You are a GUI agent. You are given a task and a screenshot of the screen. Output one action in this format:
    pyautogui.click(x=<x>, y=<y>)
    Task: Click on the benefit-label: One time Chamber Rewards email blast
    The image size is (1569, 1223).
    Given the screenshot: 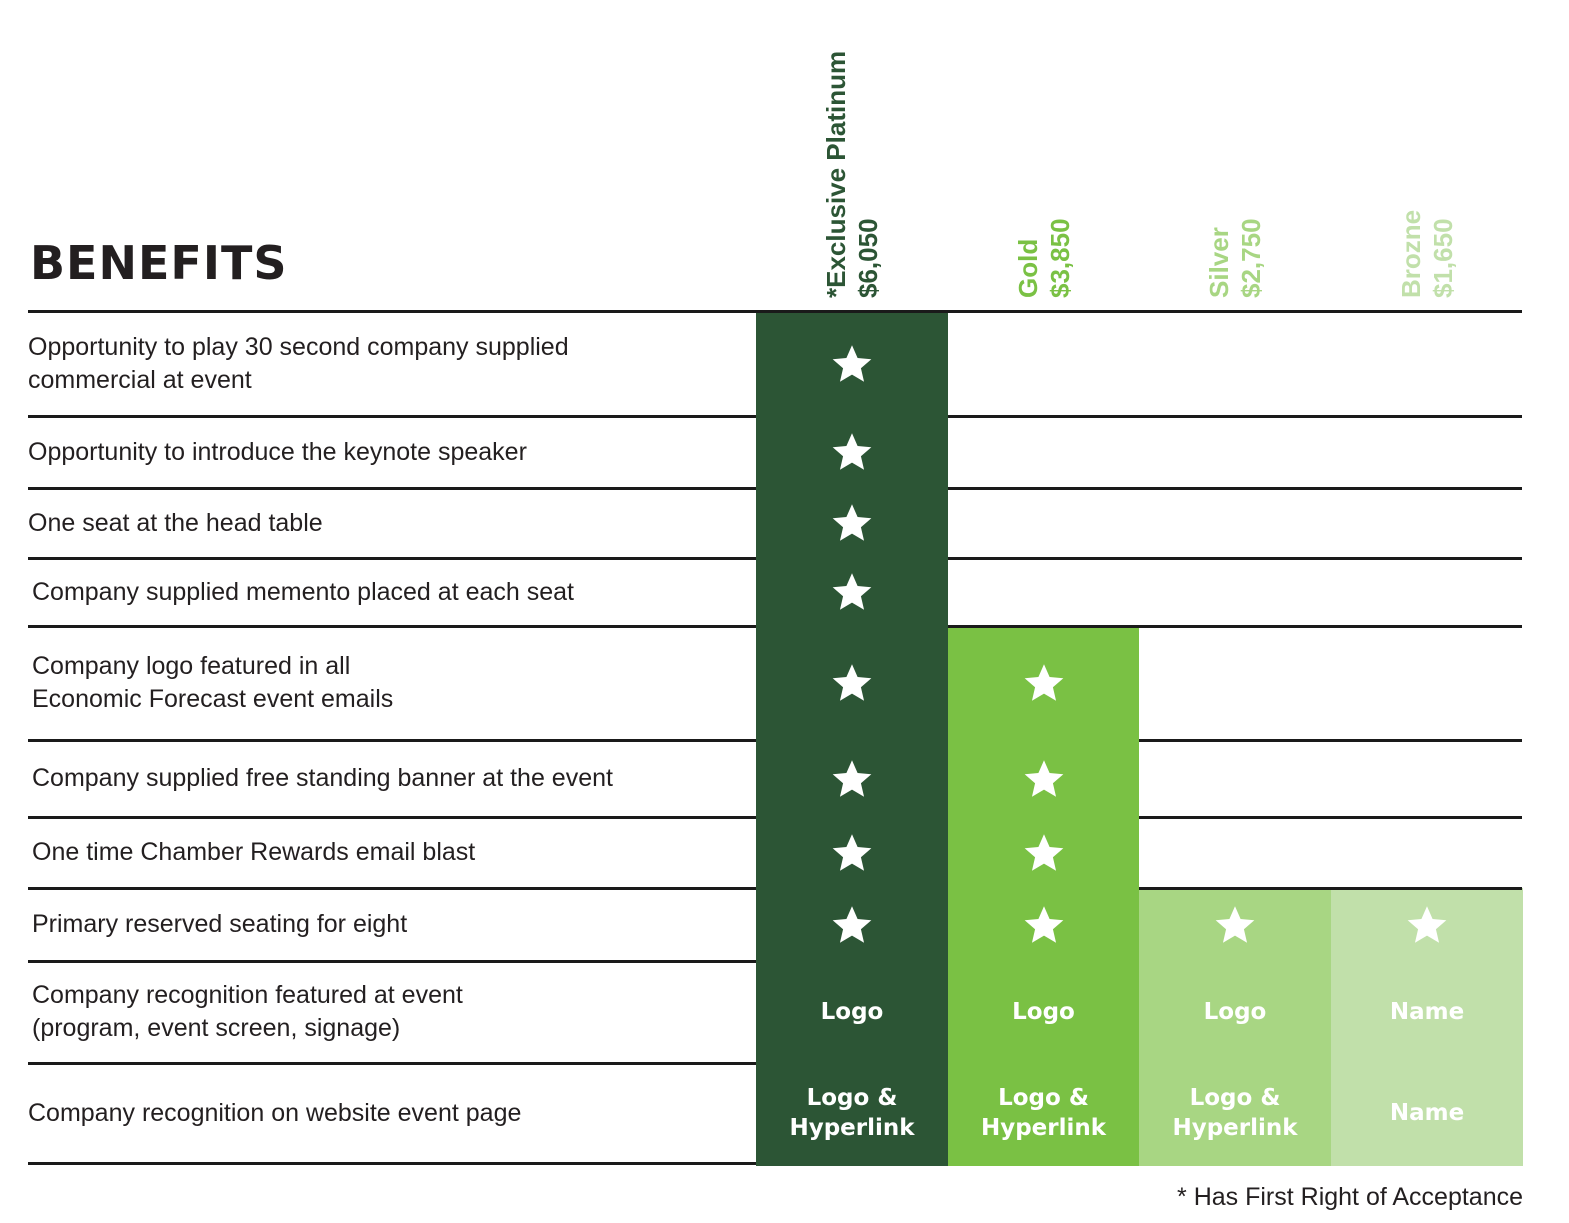 What is the action you would take?
    pyautogui.click(x=392, y=852)
    